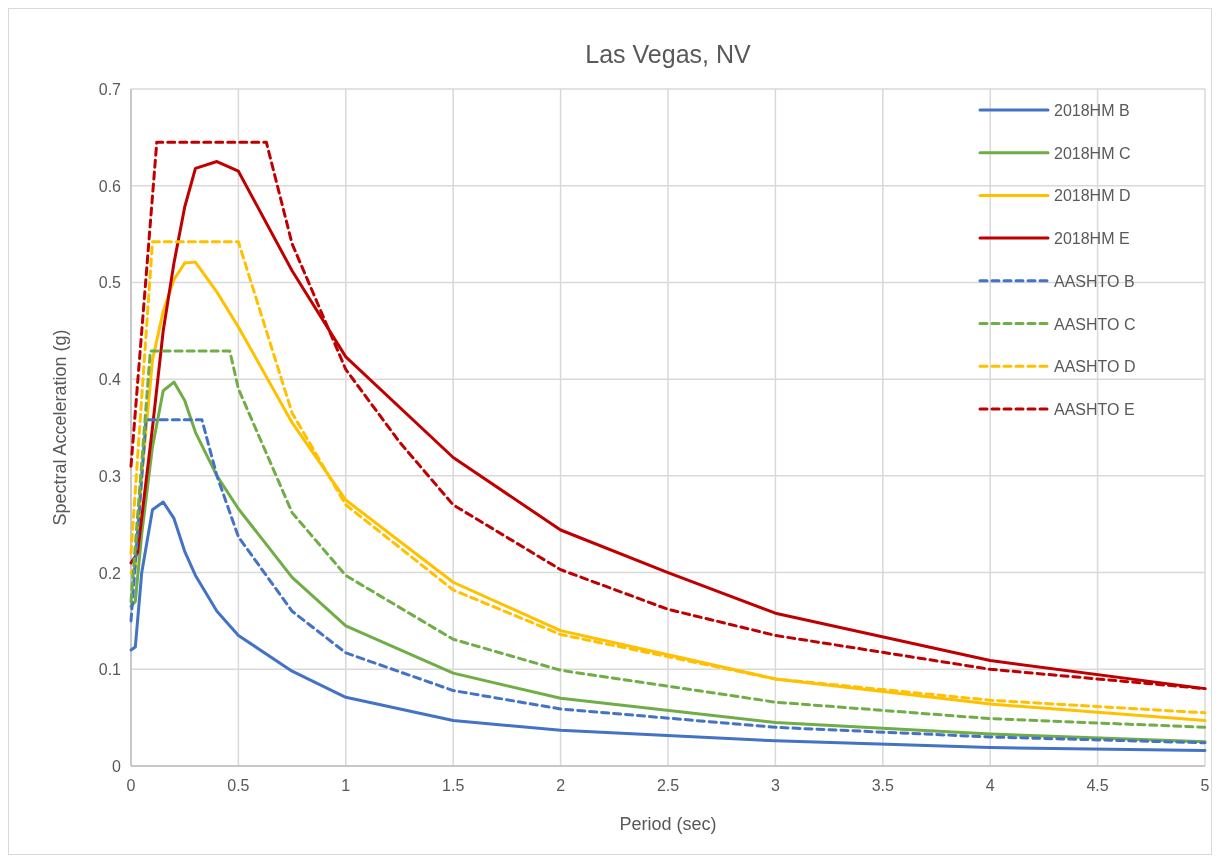 This screenshot has height=863, width=1220. What do you see at coordinates (1205, 785) in the screenshot?
I see `x-tick-label: 5` at bounding box center [1205, 785].